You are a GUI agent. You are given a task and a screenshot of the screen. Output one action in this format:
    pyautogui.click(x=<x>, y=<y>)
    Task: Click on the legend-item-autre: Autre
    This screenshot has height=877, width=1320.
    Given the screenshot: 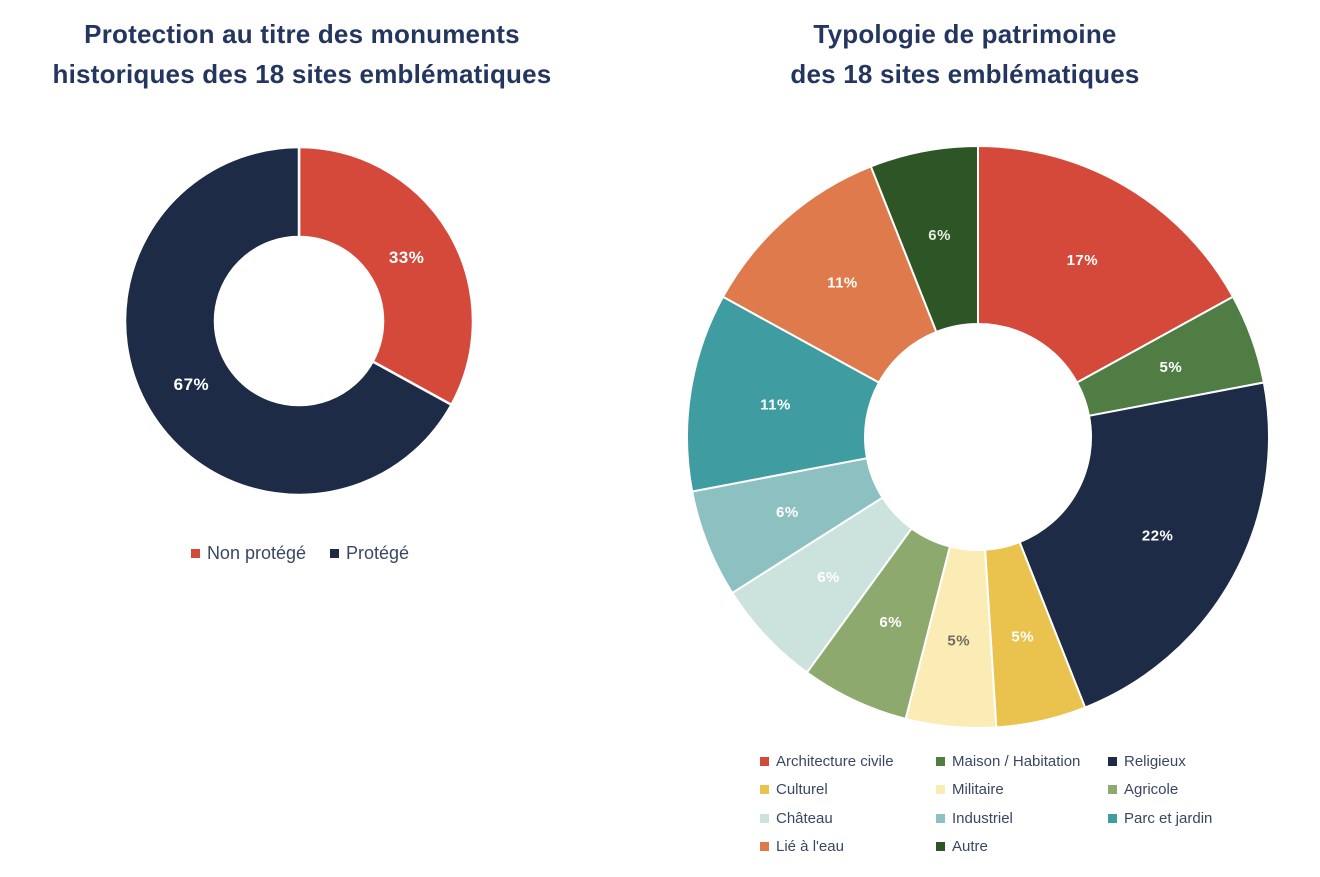 What is the action you would take?
    pyautogui.click(x=1022, y=847)
    